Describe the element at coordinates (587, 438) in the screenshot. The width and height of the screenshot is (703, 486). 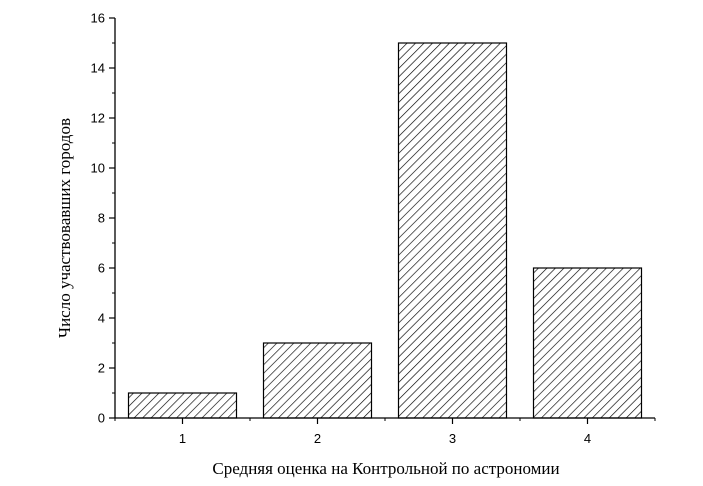
I see `x-tick-label-4: 4` at that location.